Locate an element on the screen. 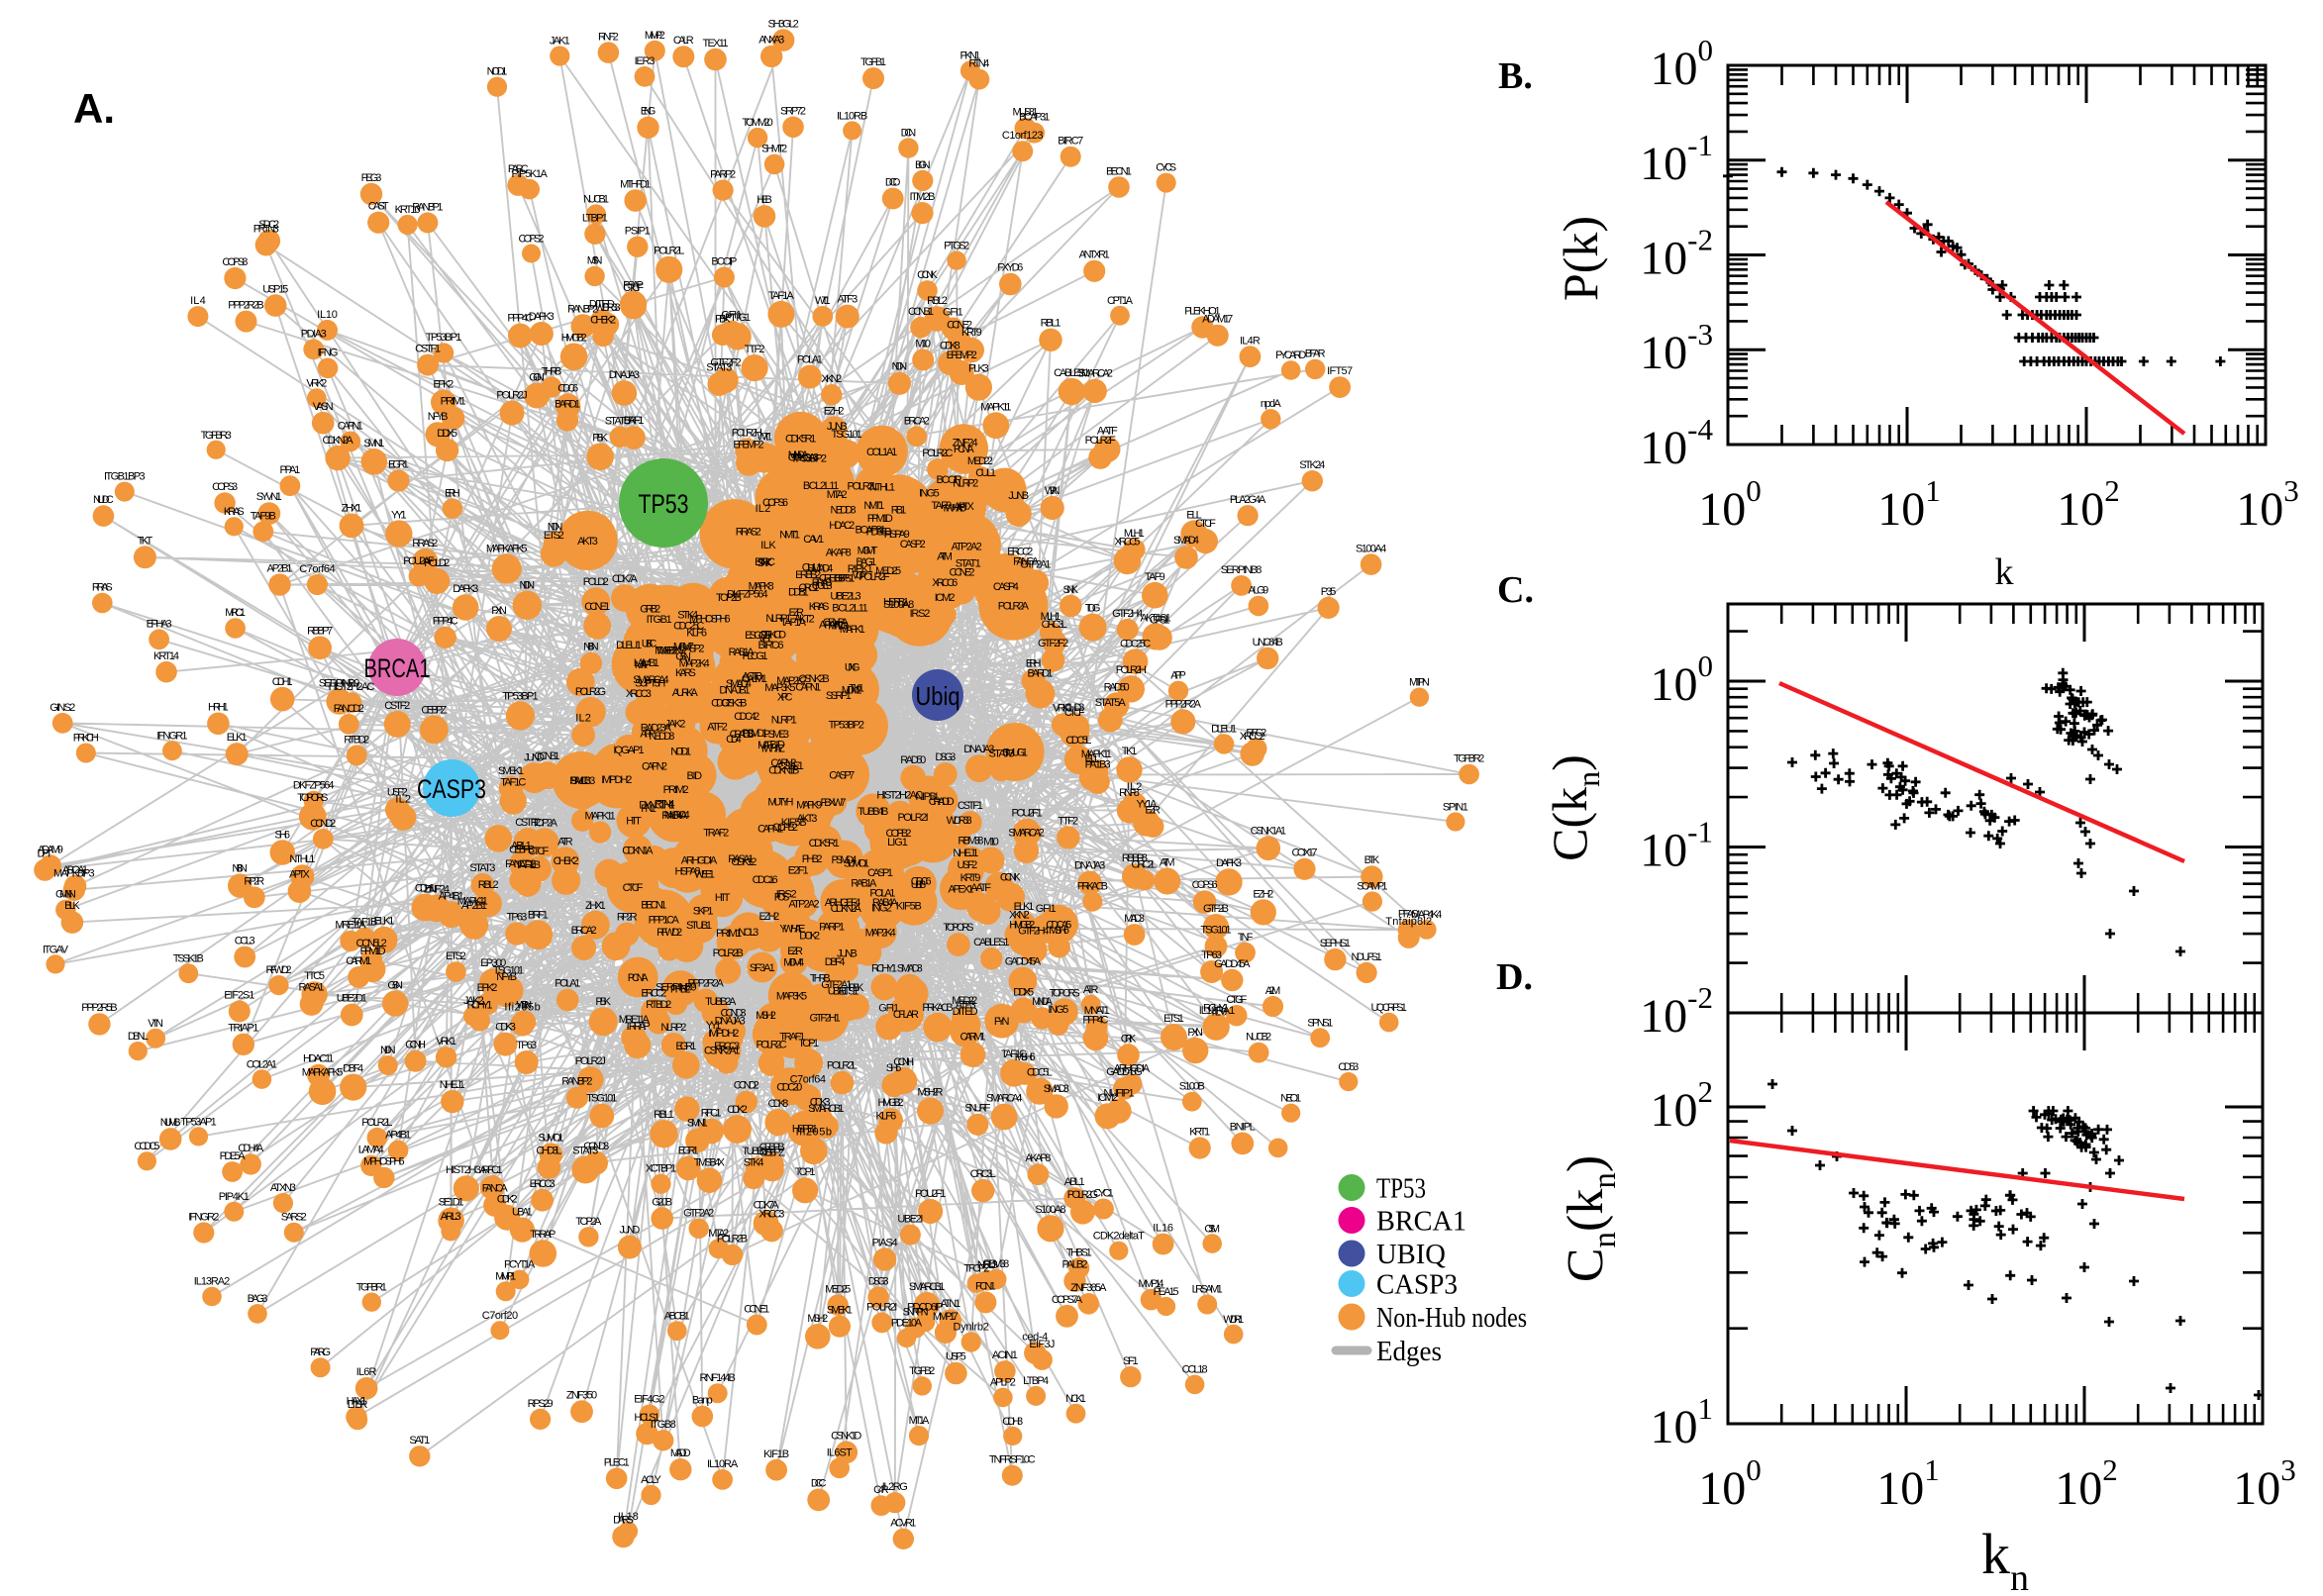 This screenshot has width=2323, height=1596. svg-text: NIPBL is located at coordinates (929, 797).